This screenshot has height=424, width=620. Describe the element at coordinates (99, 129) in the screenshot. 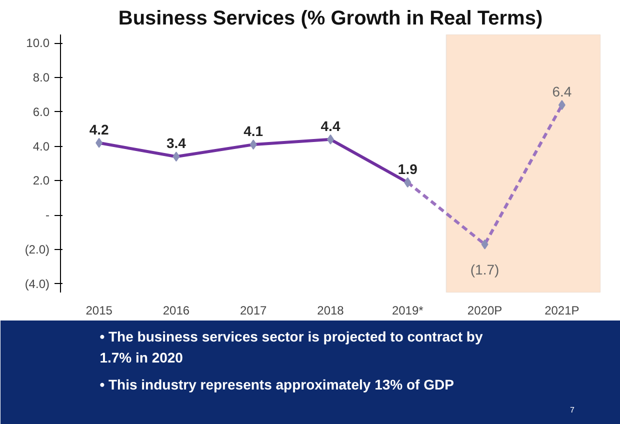

I see `data-label: 4.2` at that location.